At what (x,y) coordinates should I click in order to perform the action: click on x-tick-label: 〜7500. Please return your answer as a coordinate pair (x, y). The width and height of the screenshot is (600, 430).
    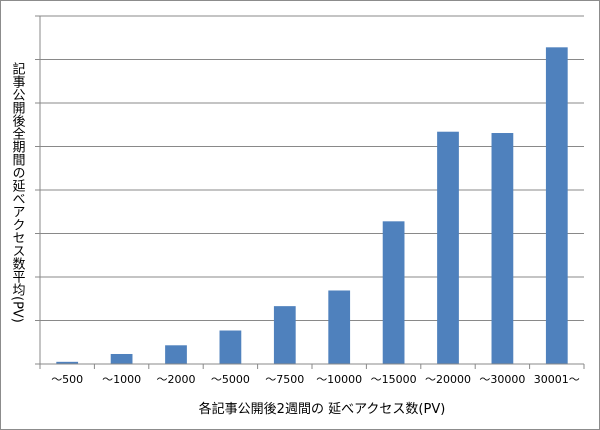
    Looking at the image, I should click on (284, 379).